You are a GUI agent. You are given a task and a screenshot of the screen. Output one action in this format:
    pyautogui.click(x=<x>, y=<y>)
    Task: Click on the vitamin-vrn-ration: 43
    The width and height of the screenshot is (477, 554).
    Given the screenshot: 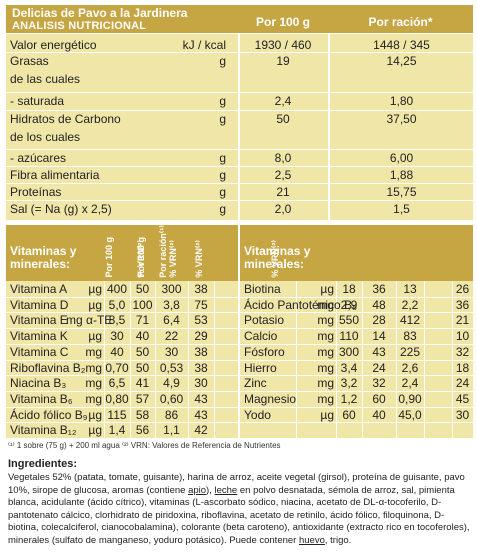 What is the action you would take?
    pyautogui.click(x=201, y=399)
    